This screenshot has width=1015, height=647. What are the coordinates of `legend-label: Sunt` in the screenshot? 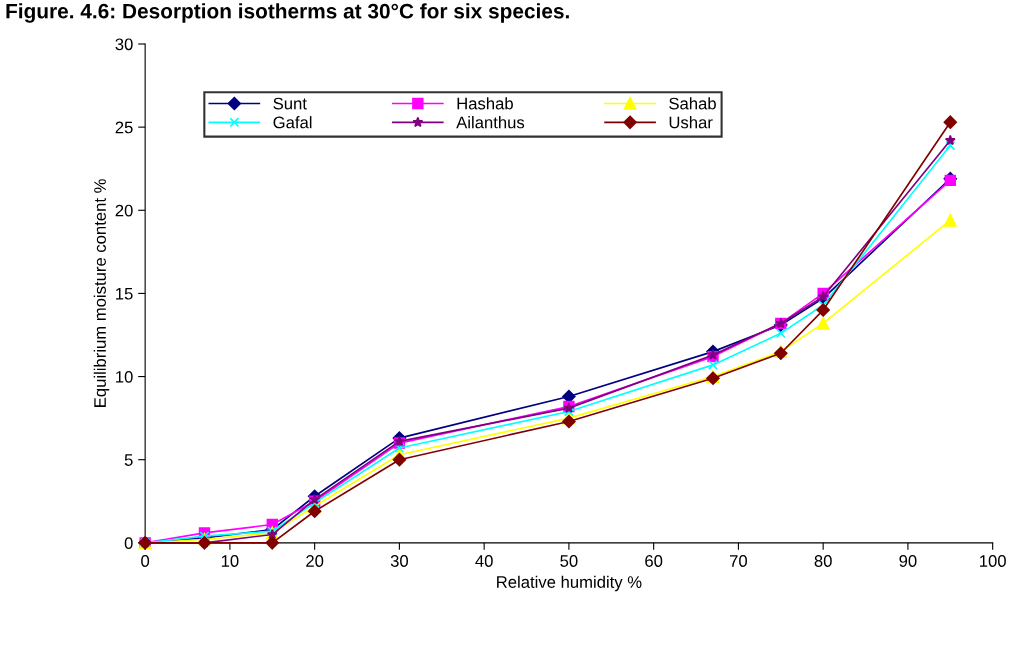 It's located at (290, 103).